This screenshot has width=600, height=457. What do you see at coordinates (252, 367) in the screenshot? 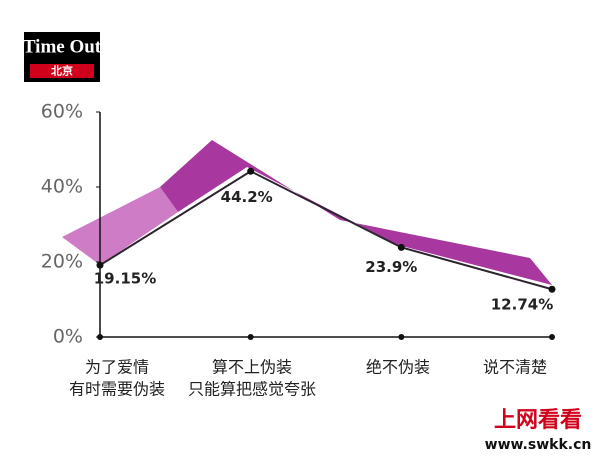
I see `x-tick-label: 算不上伪装` at bounding box center [252, 367].